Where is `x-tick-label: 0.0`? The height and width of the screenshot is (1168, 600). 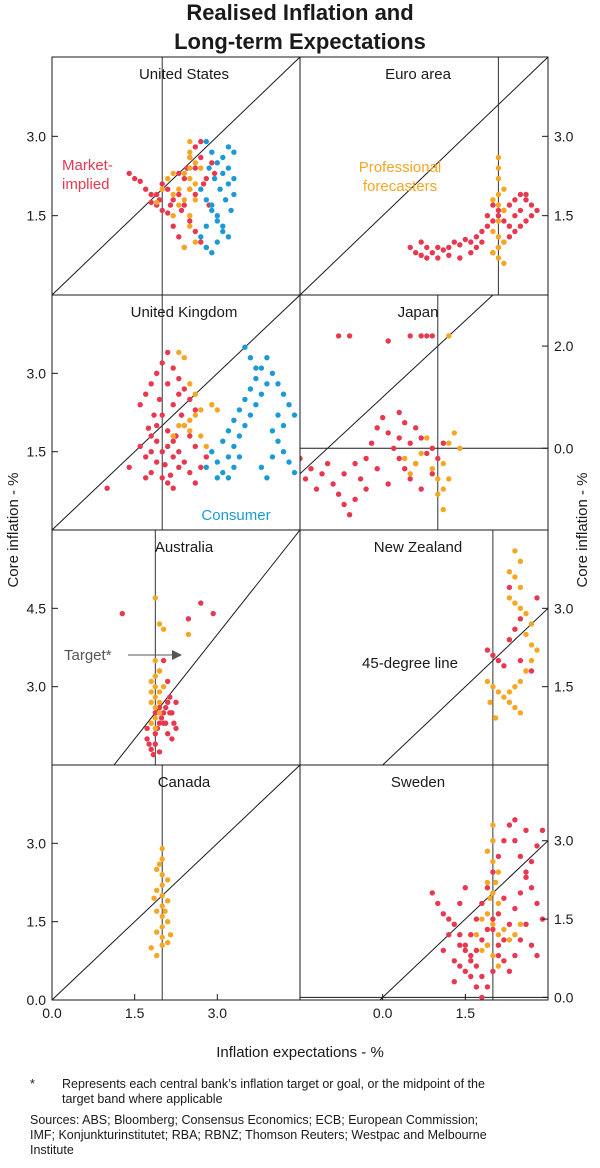
x-tick-label: 0.0 is located at coordinates (383, 1013).